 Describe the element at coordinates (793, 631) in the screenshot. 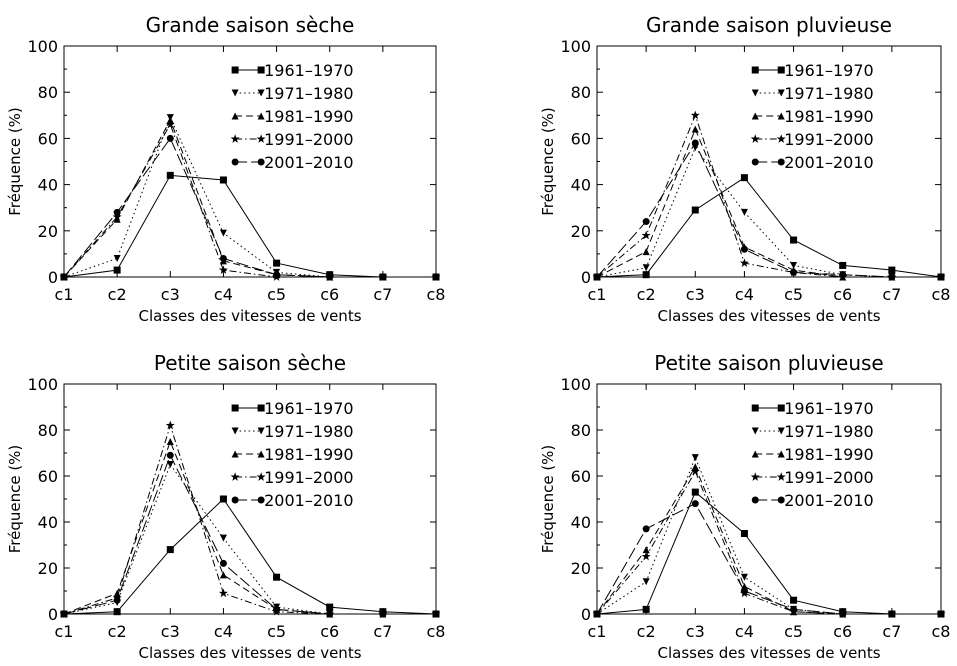

I see `x-tick-label: c5` at that location.